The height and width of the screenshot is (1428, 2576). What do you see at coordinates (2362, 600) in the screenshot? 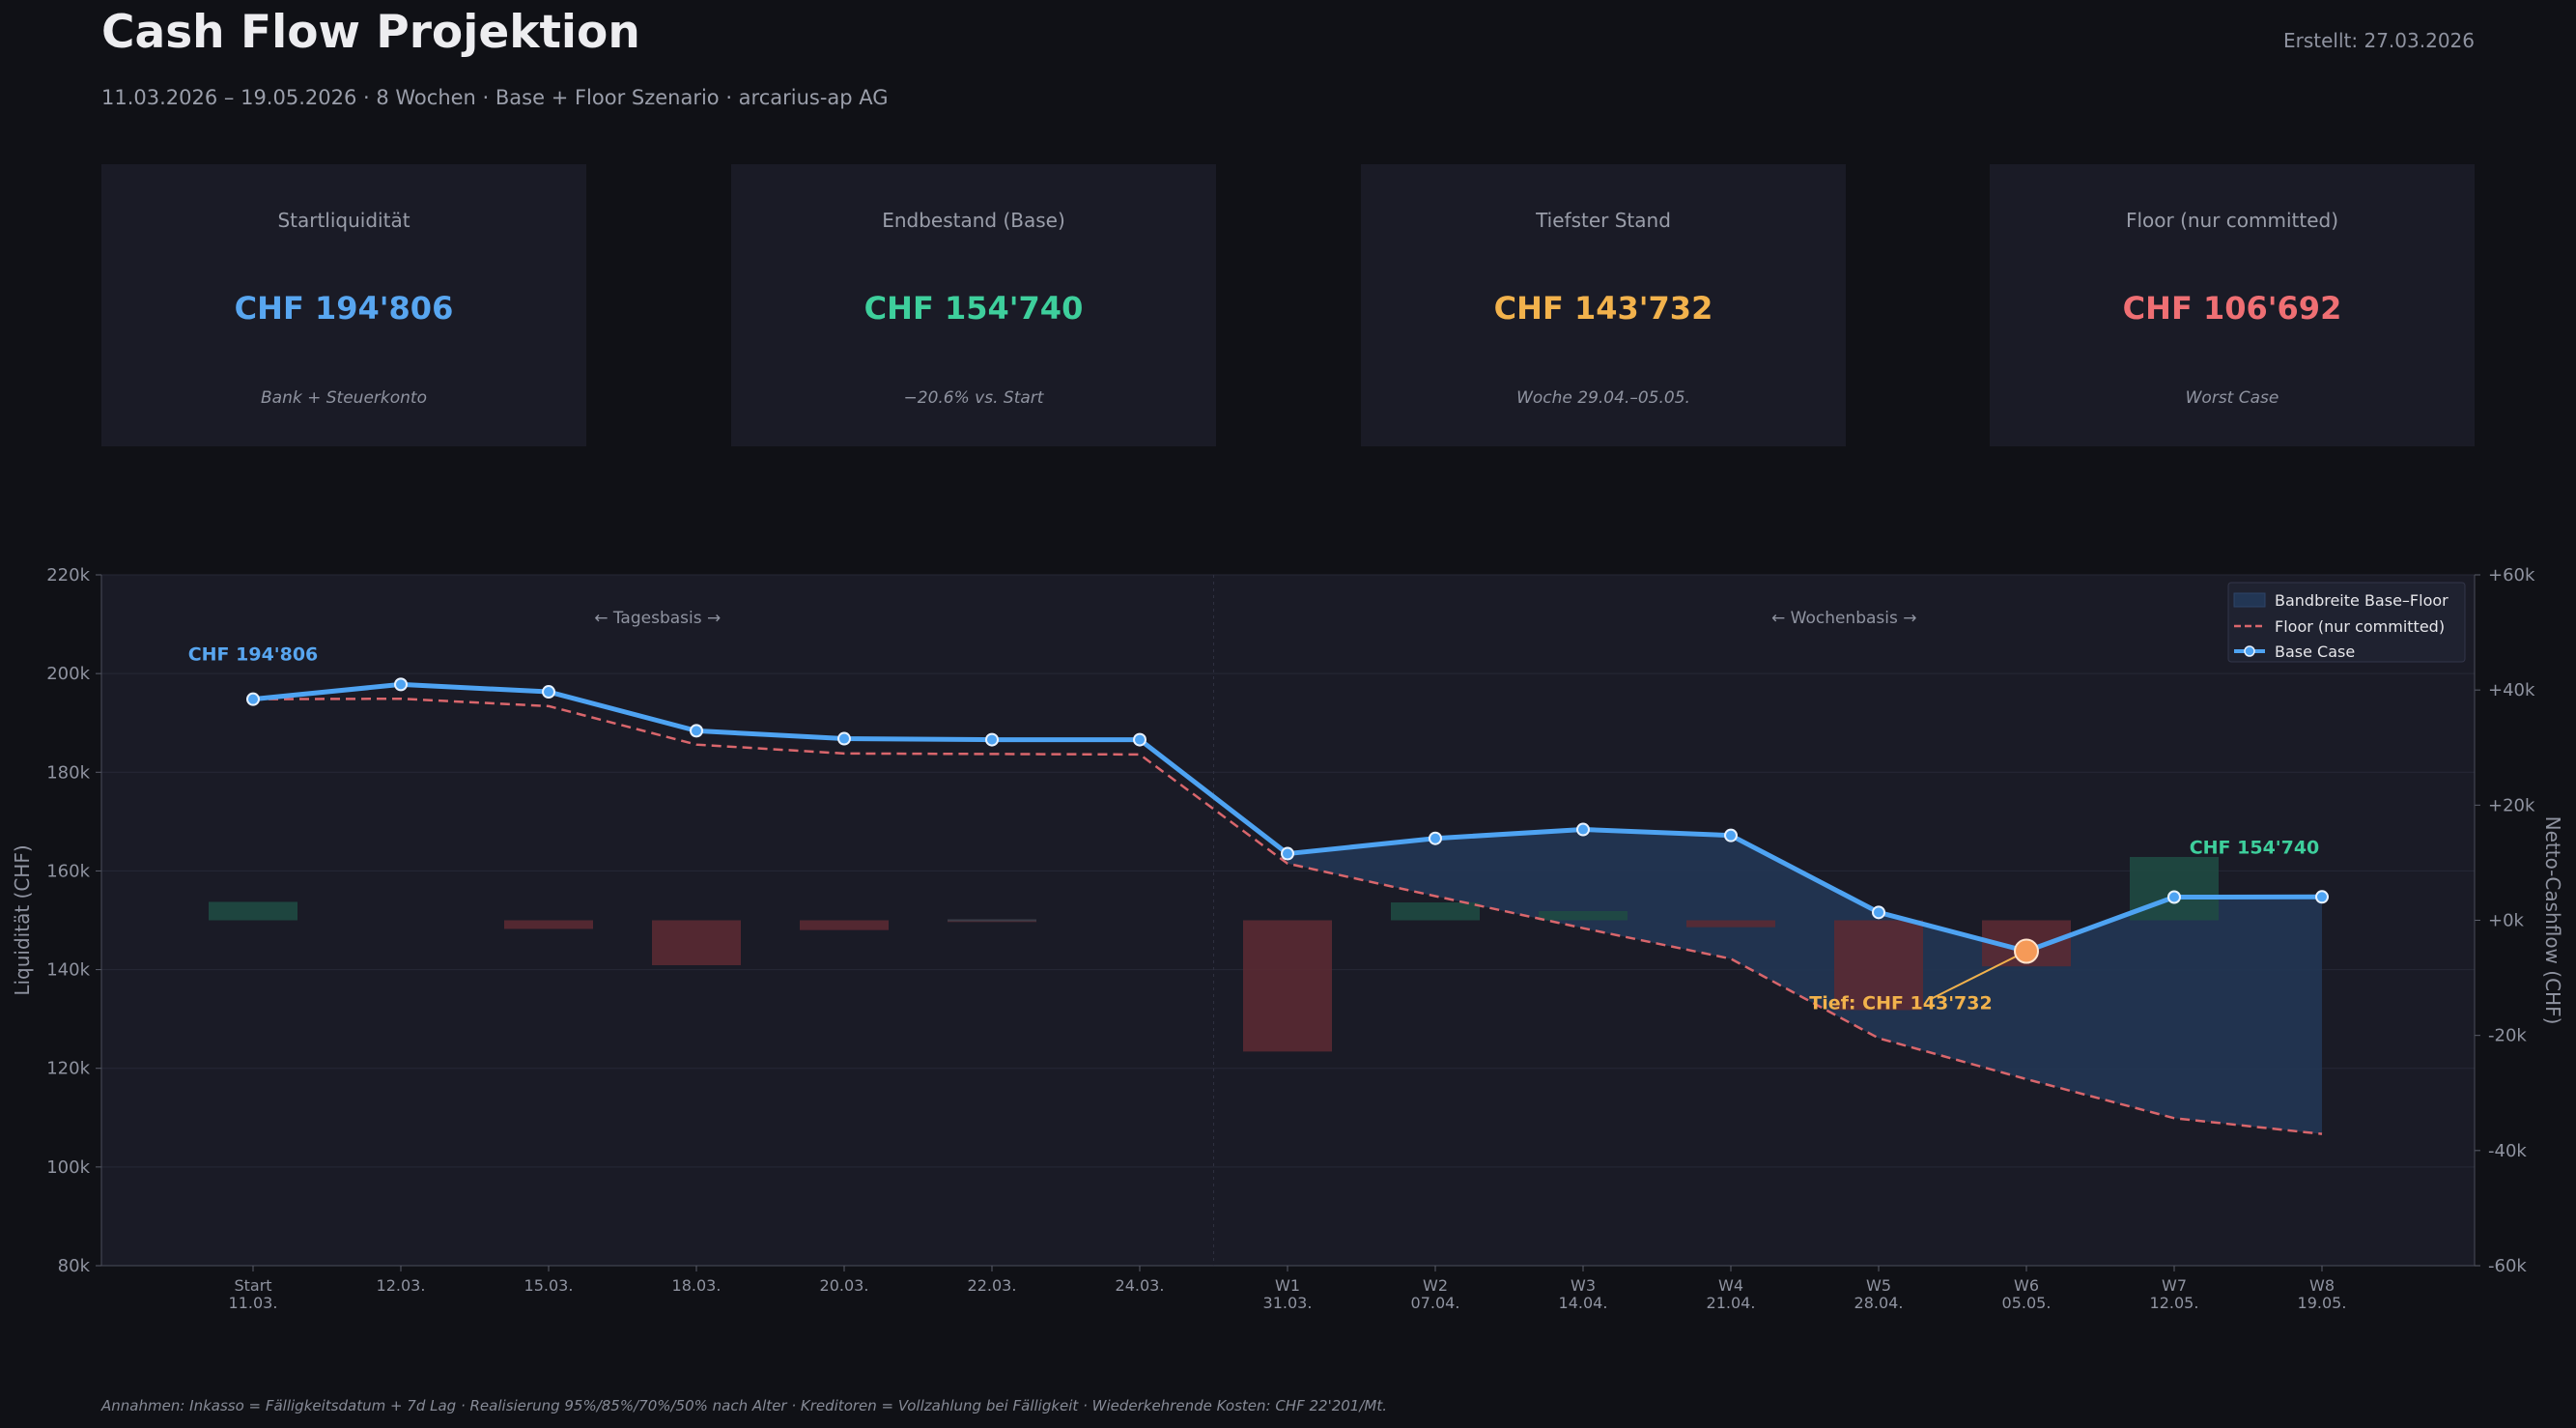
I see `legend-label-band: Bandbreite Base–Floor` at bounding box center [2362, 600].